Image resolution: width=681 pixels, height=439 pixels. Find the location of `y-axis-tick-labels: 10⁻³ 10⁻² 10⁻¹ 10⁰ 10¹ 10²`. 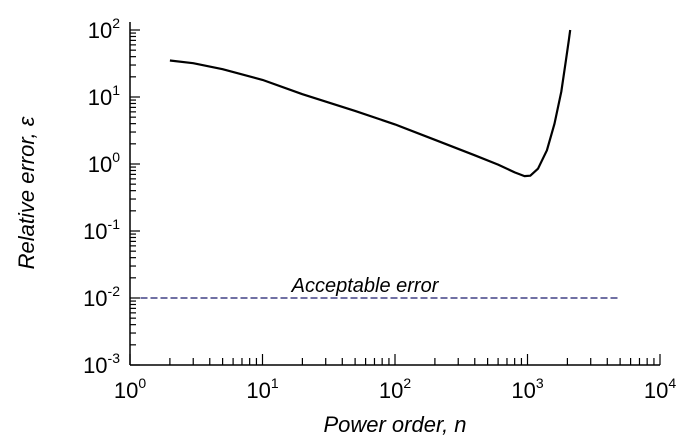

y-axis-tick-labels: 10⁻³ 10⁻² 10⁻¹ 10⁰ 10¹ 10² is located at coordinates (101, 196).